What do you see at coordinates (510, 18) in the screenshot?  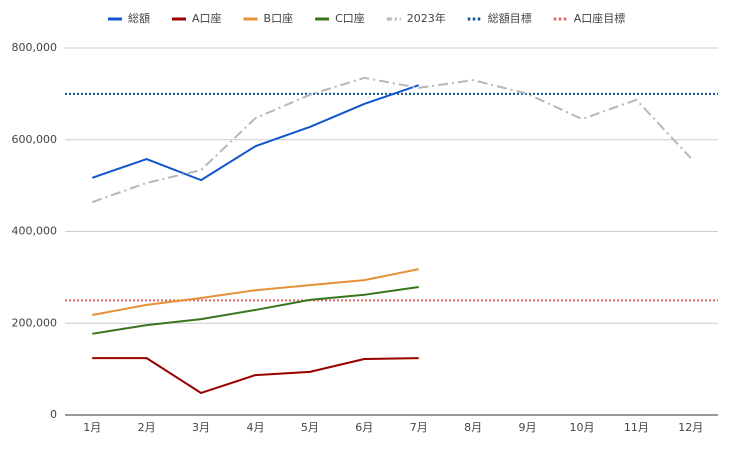 I see `legend-label: 総額目標` at bounding box center [510, 18].